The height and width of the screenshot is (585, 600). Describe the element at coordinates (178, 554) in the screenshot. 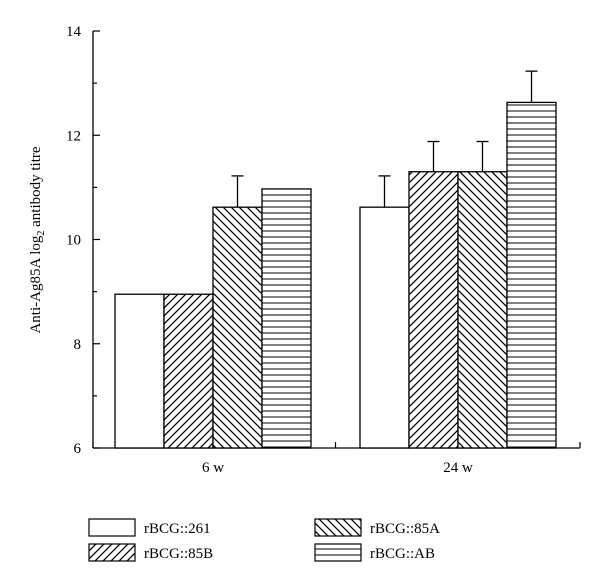

I see `legend-label: rBCG::85B` at that location.